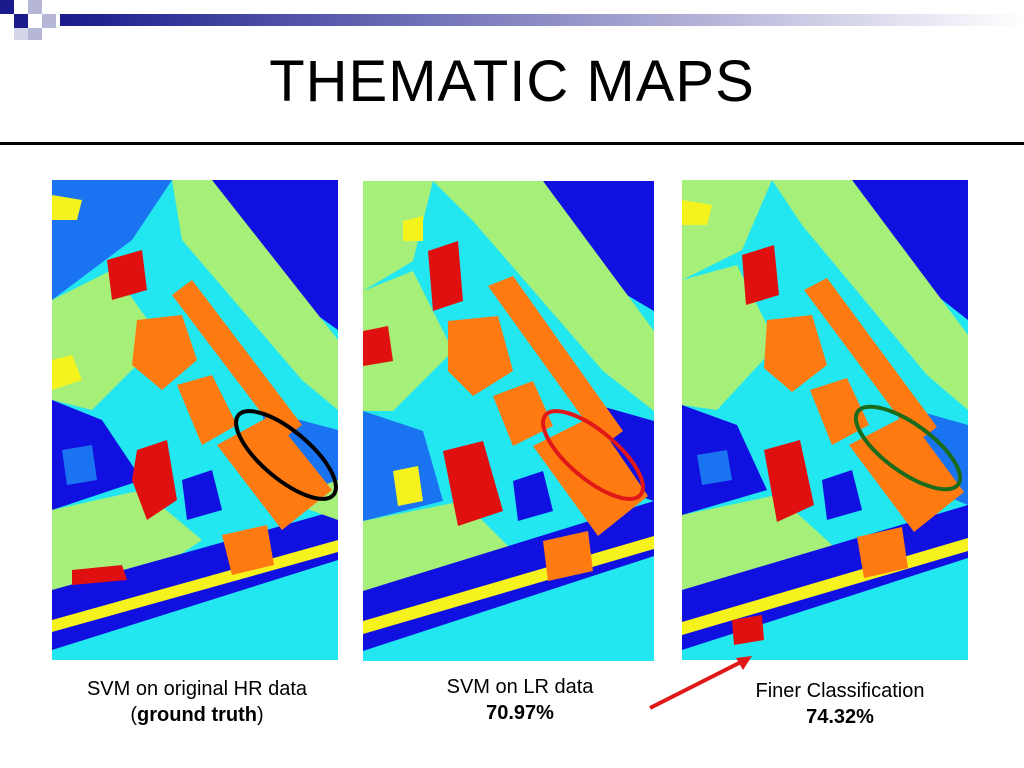 The height and width of the screenshot is (768, 1024). I want to click on caption-lr-line1: SVM on LR data, so click(520, 687).